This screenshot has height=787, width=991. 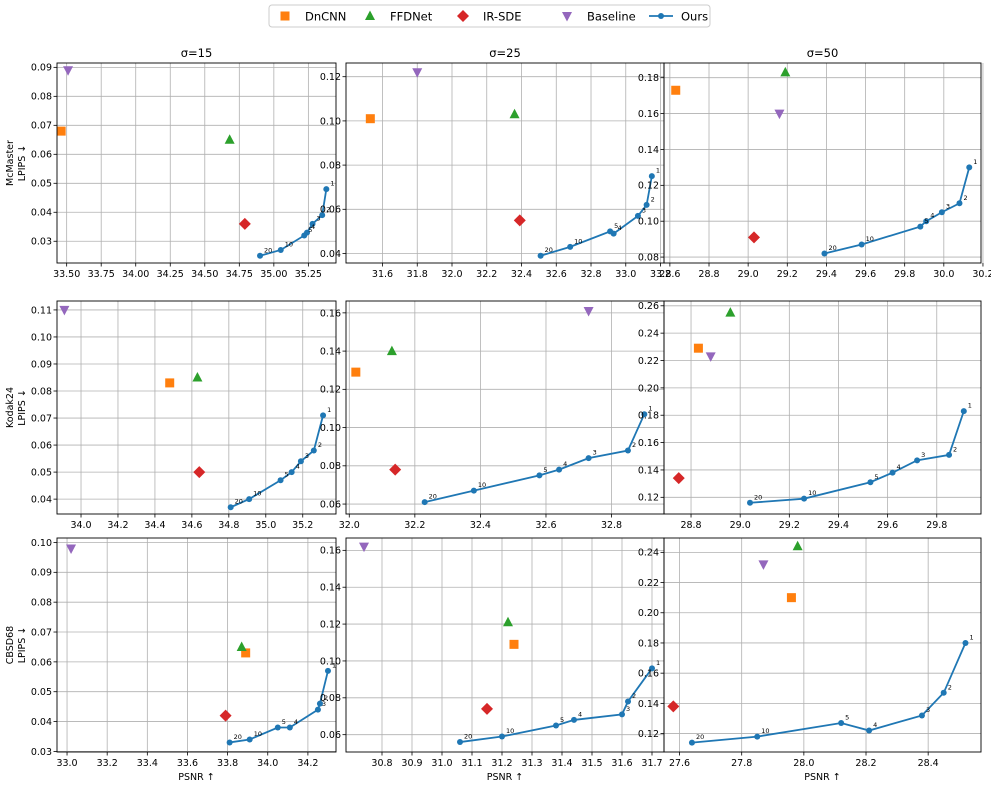 I want to click on column-title: σ=15, so click(x=197, y=53).